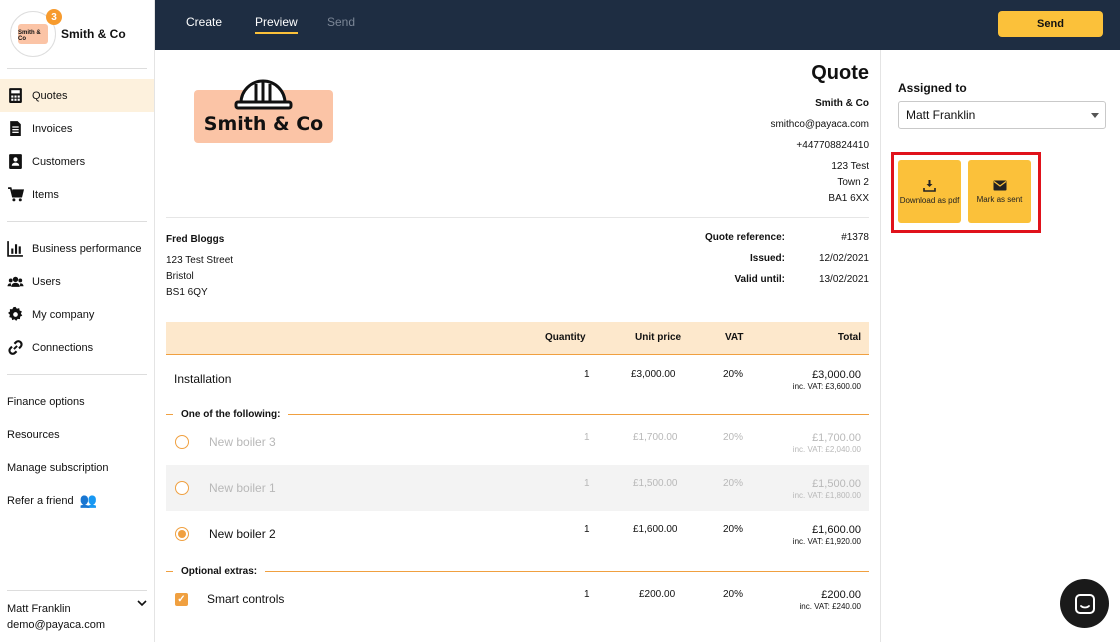 Image resolution: width=1120 pixels, height=642 pixels. I want to click on tab-send: Send, so click(341, 22).